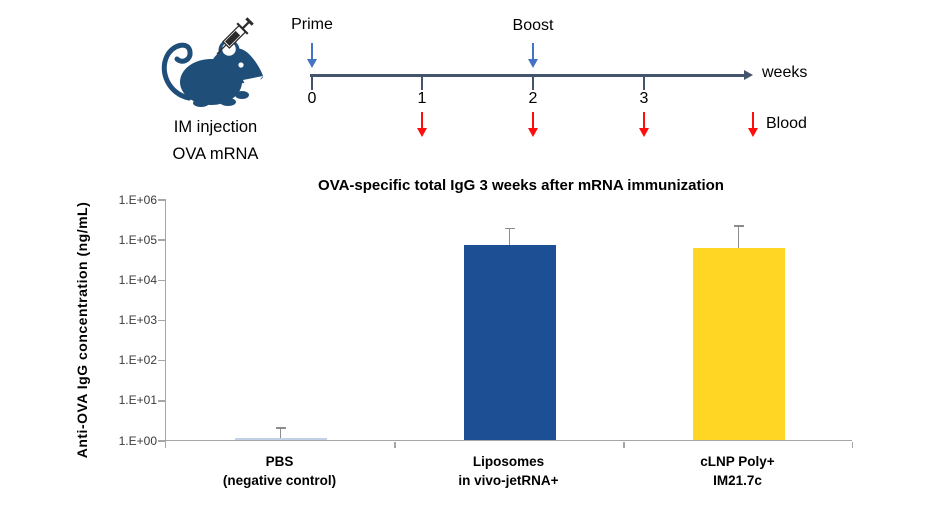 This screenshot has width=936, height=520. Describe the element at coordinates (644, 98) in the screenshot. I see `week-tick-label: 3` at that location.